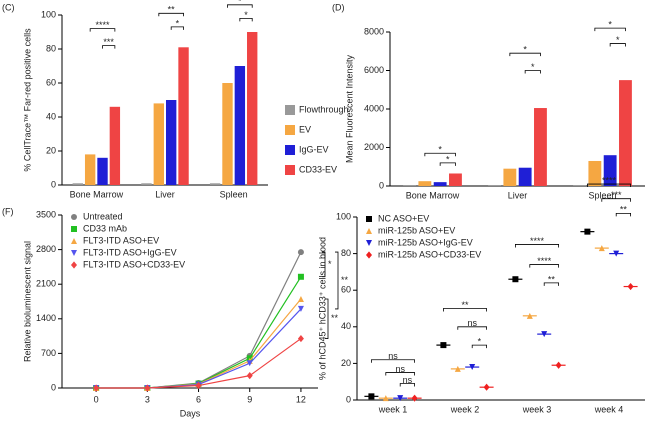 This screenshot has height=421, width=650. Describe the element at coordinates (429, 254) in the screenshot. I see `legend-label: miR-125b ASO+CD33-EV` at that location.